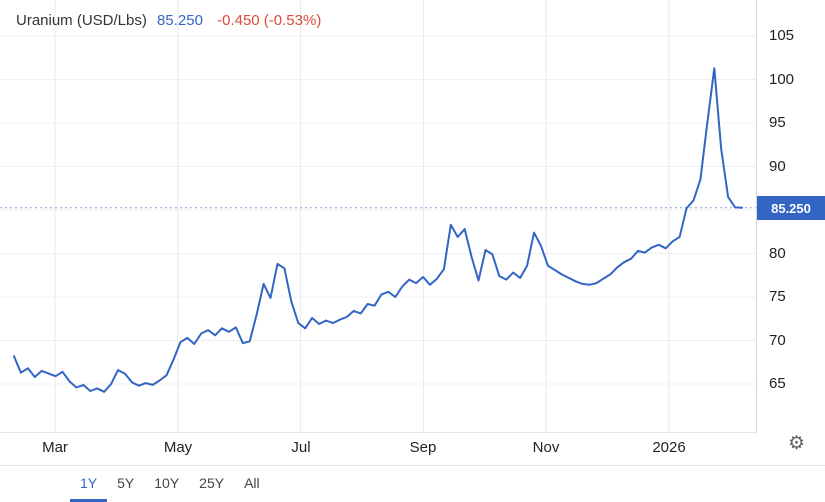 The height and width of the screenshot is (502, 825). Describe the element at coordinates (777, 122) in the screenshot. I see `y-axis-label: 95` at that location.